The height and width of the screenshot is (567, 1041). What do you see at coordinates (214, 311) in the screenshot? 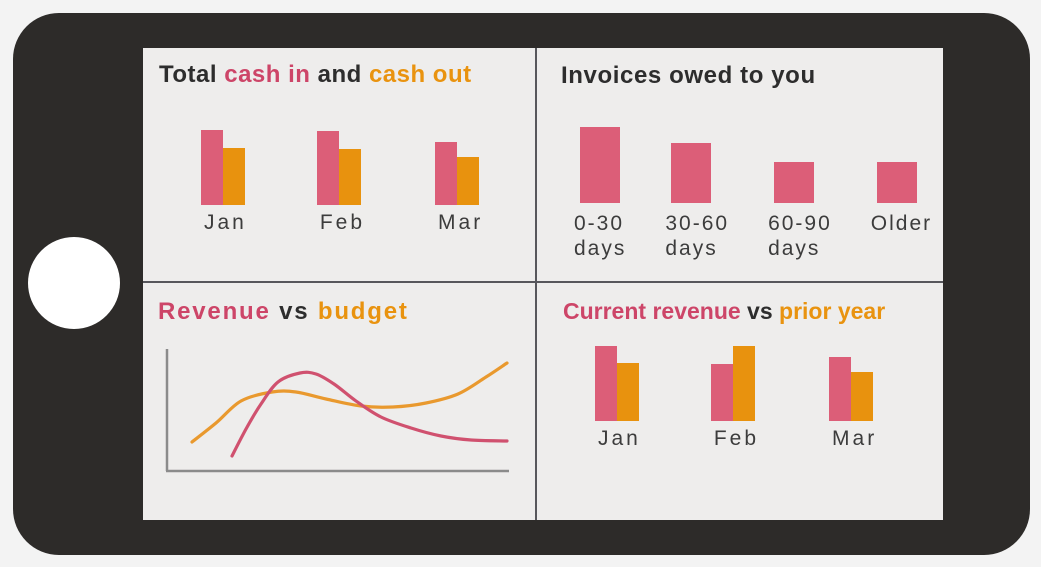
I see `title-segment: Revenue` at bounding box center [214, 311].